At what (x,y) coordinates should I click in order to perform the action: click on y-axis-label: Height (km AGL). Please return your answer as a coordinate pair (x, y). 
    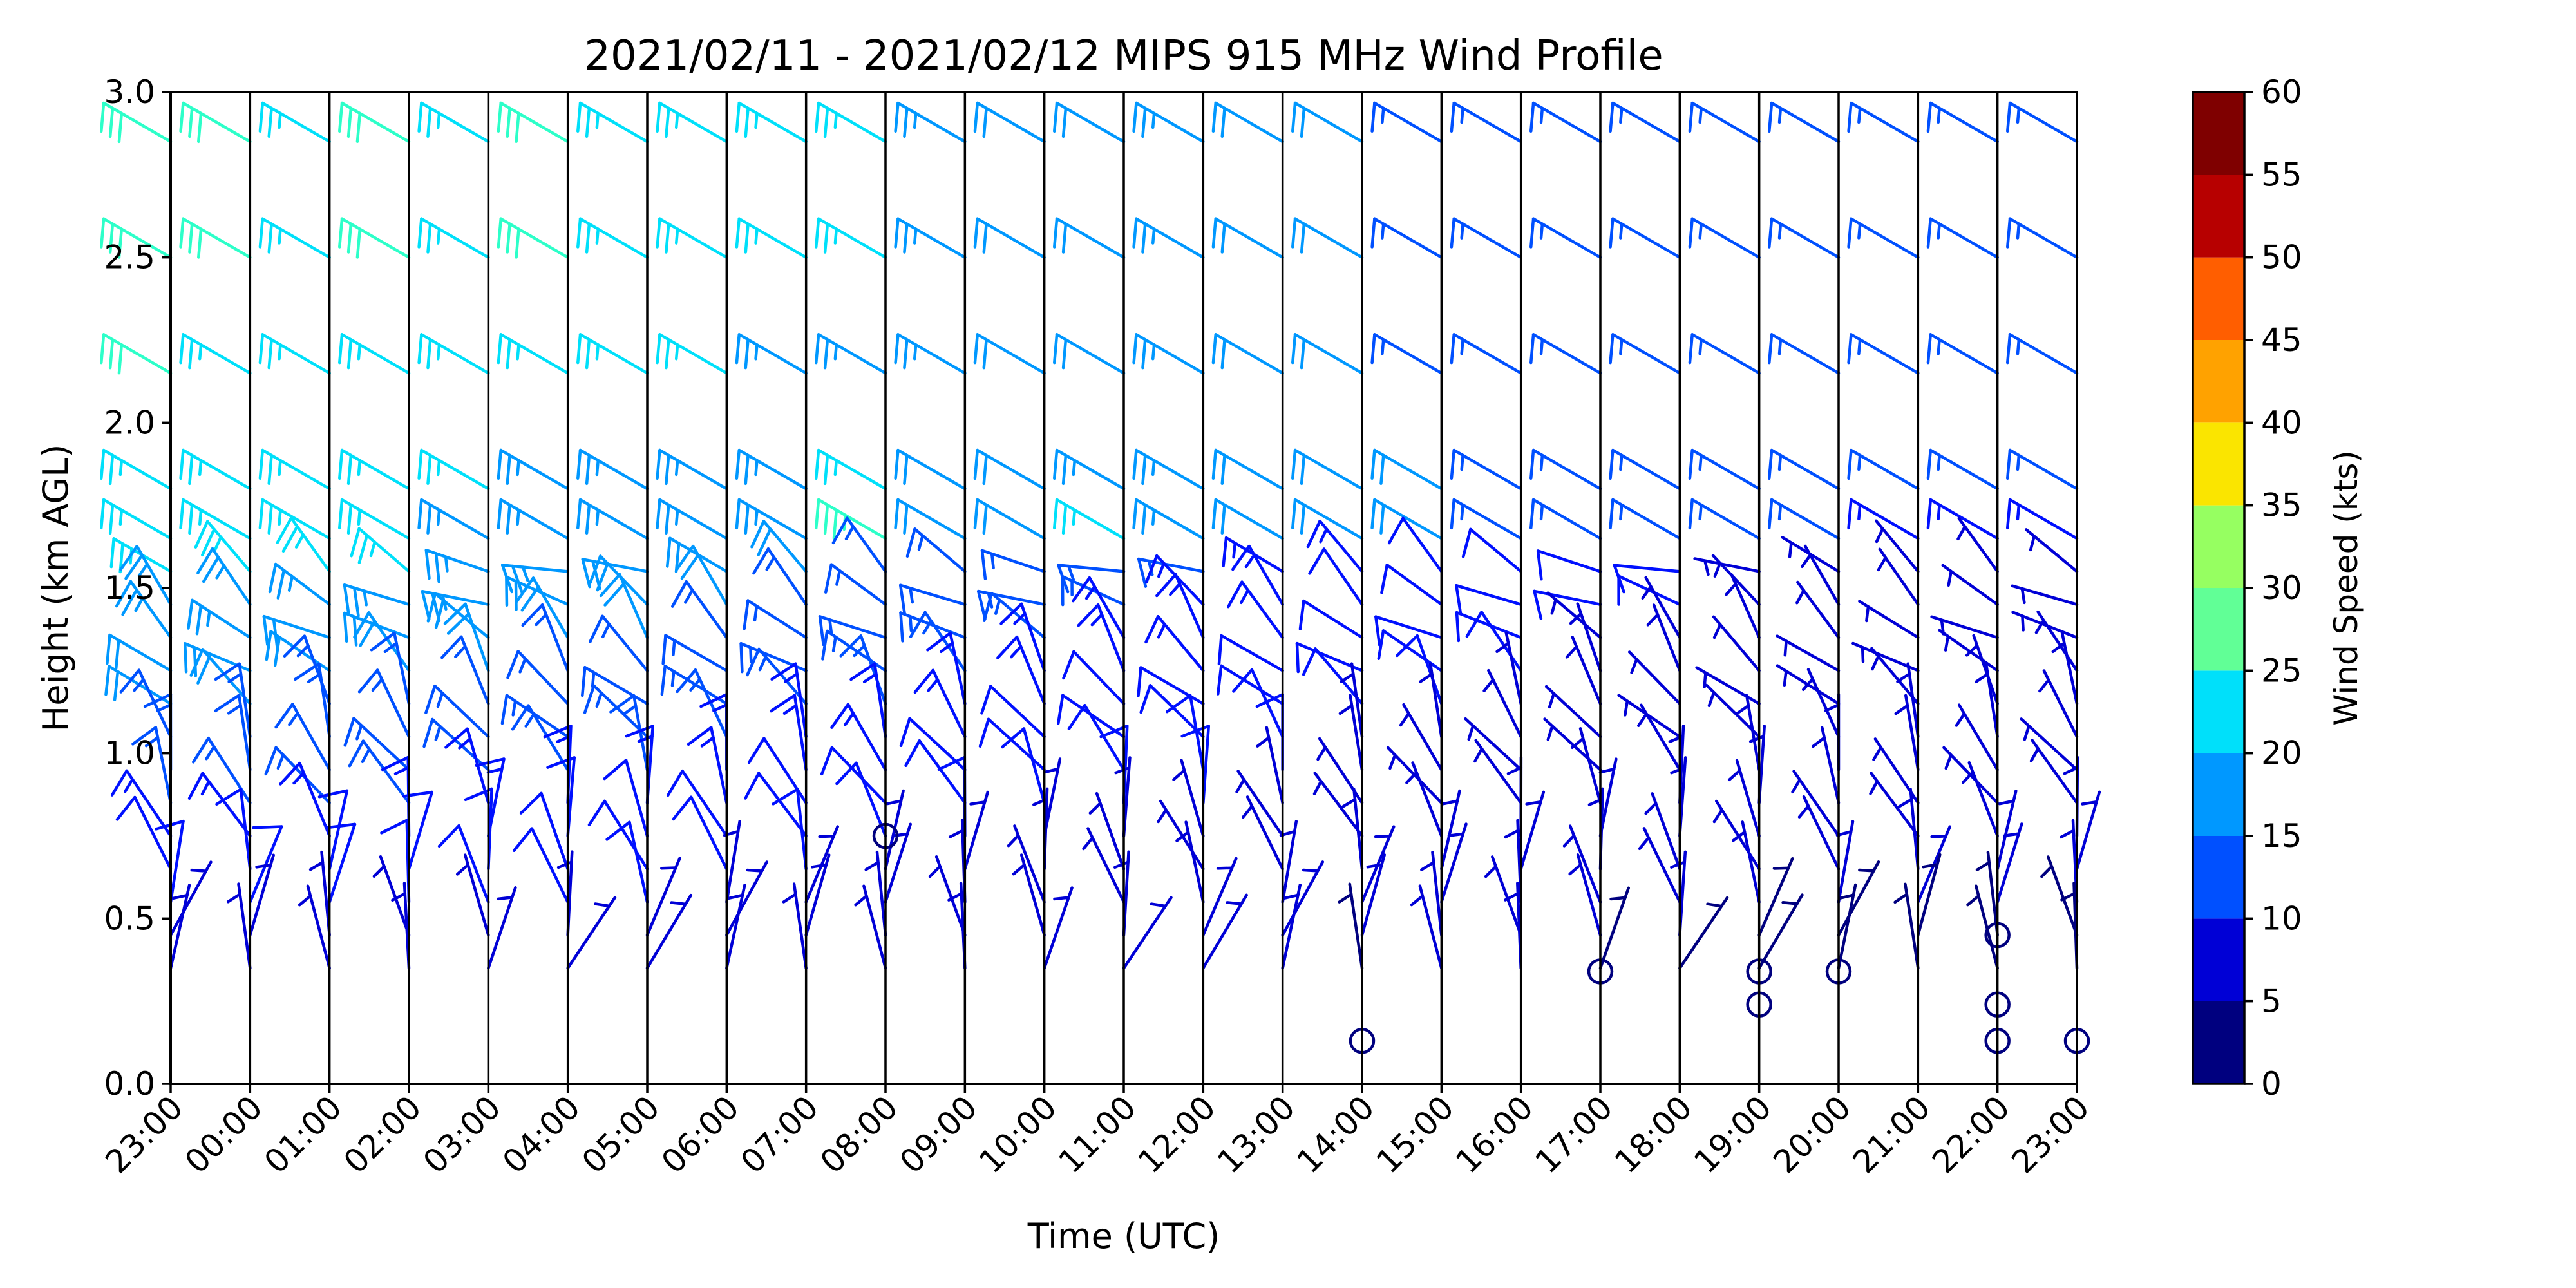
    Looking at the image, I should click on (56, 588).